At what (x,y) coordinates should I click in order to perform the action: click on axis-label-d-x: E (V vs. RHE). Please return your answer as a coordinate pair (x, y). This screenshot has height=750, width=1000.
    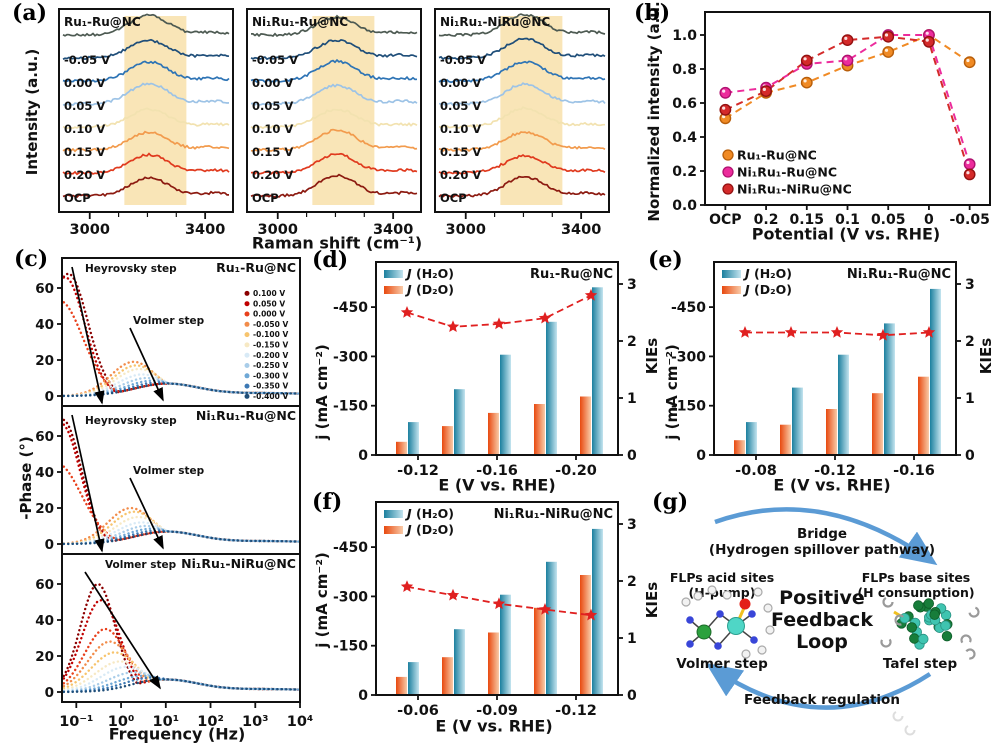
    Looking at the image, I should click on (497, 485).